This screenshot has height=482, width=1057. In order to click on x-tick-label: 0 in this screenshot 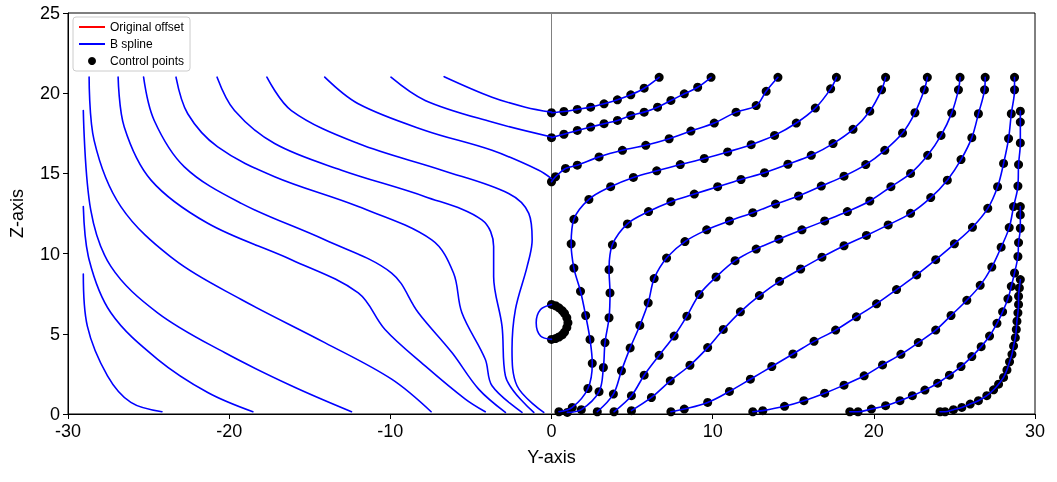, I will do `click(551, 431)`.